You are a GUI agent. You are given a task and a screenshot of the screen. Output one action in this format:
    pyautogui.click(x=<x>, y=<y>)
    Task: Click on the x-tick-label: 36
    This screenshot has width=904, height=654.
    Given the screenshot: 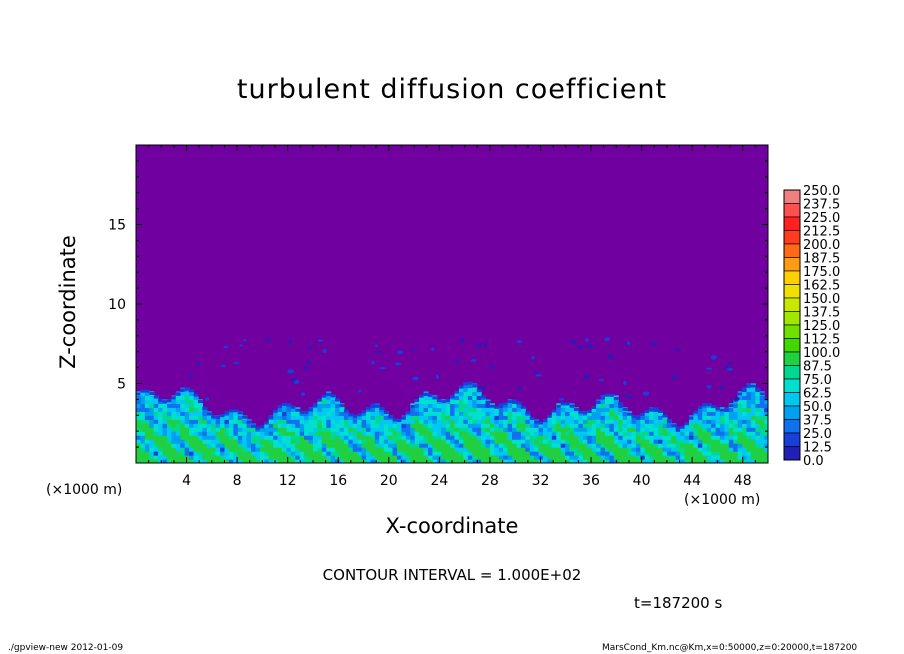 What is the action you would take?
    pyautogui.click(x=591, y=481)
    